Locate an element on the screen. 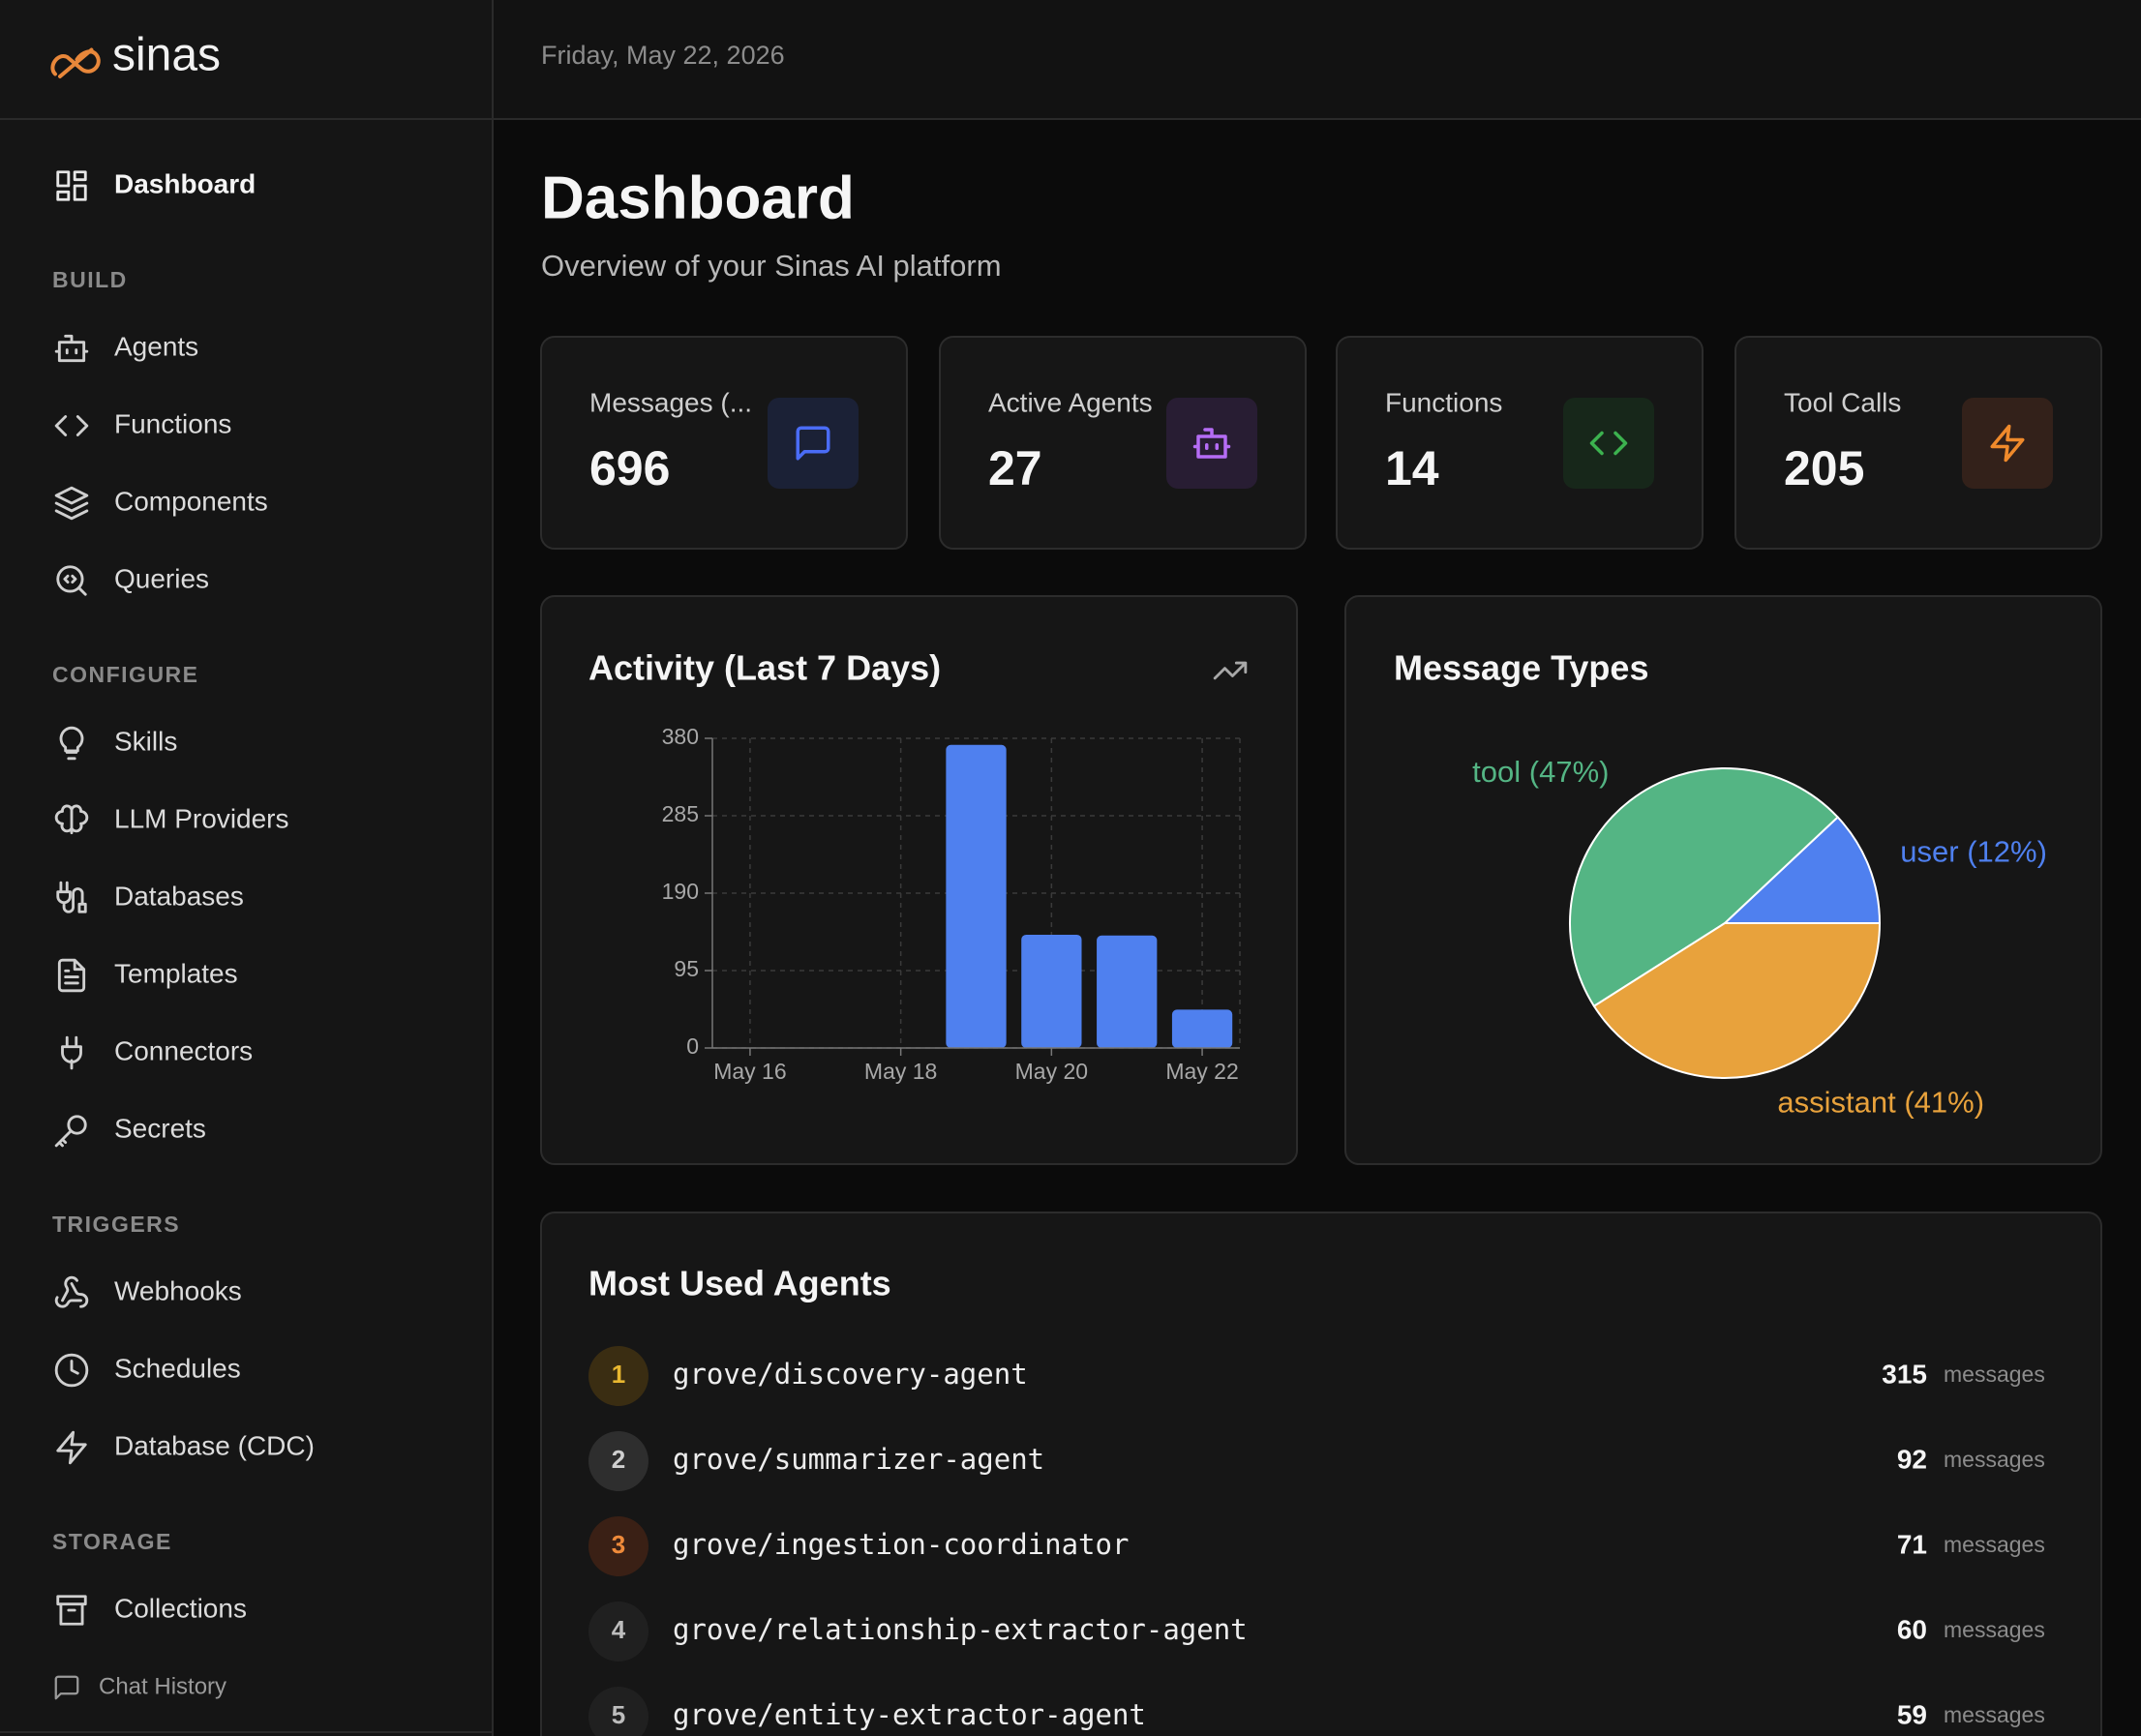  rank-number: 4 is located at coordinates (619, 1629).